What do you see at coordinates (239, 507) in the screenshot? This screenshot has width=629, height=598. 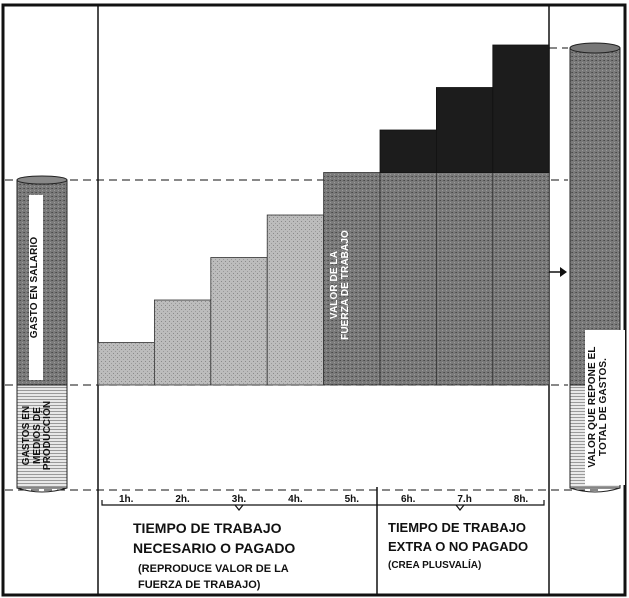 I see `necessary-bracket-pointer` at bounding box center [239, 507].